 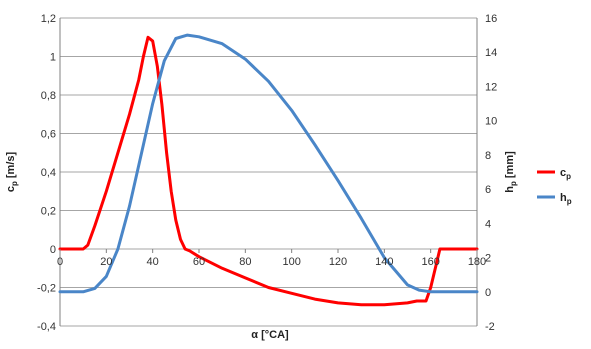 I want to click on x-axis-tick-label: 40, so click(x=153, y=262).